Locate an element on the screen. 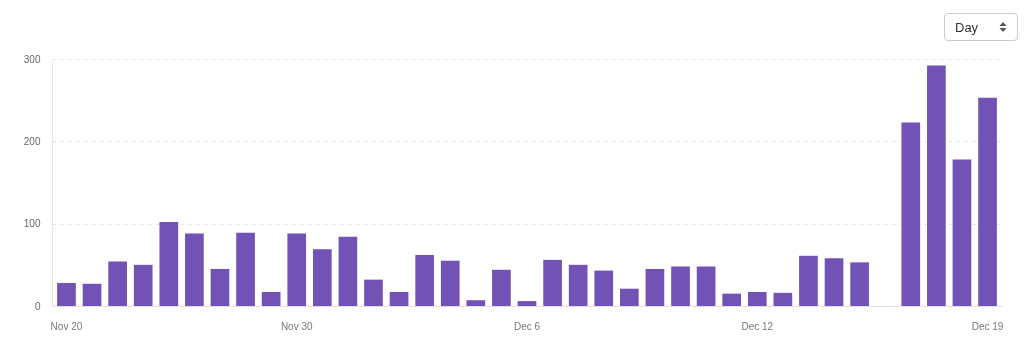 The width and height of the screenshot is (1034, 349). y-tick-label: 0 is located at coordinates (37, 306).